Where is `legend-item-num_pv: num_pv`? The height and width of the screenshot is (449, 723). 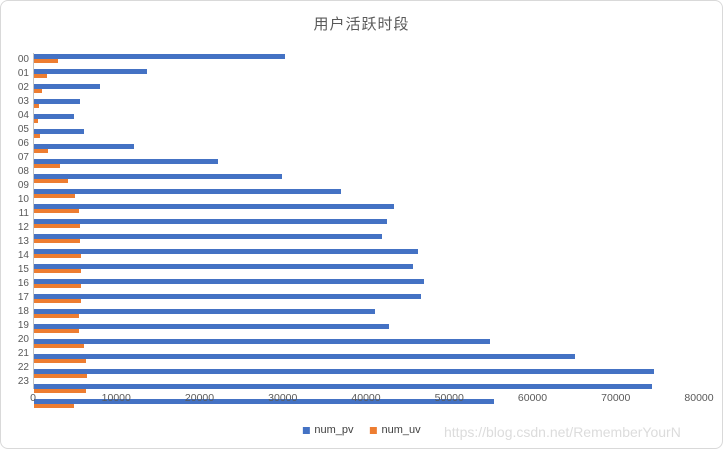
legend-item-num_pv: num_pv is located at coordinates (328, 430).